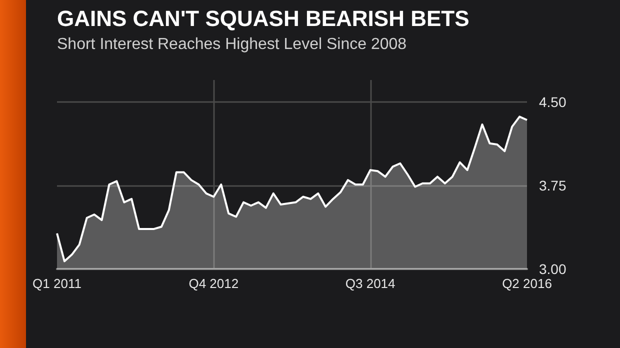 The image size is (620, 348). I want to click on y-tick-label: 3.00, so click(552, 269).